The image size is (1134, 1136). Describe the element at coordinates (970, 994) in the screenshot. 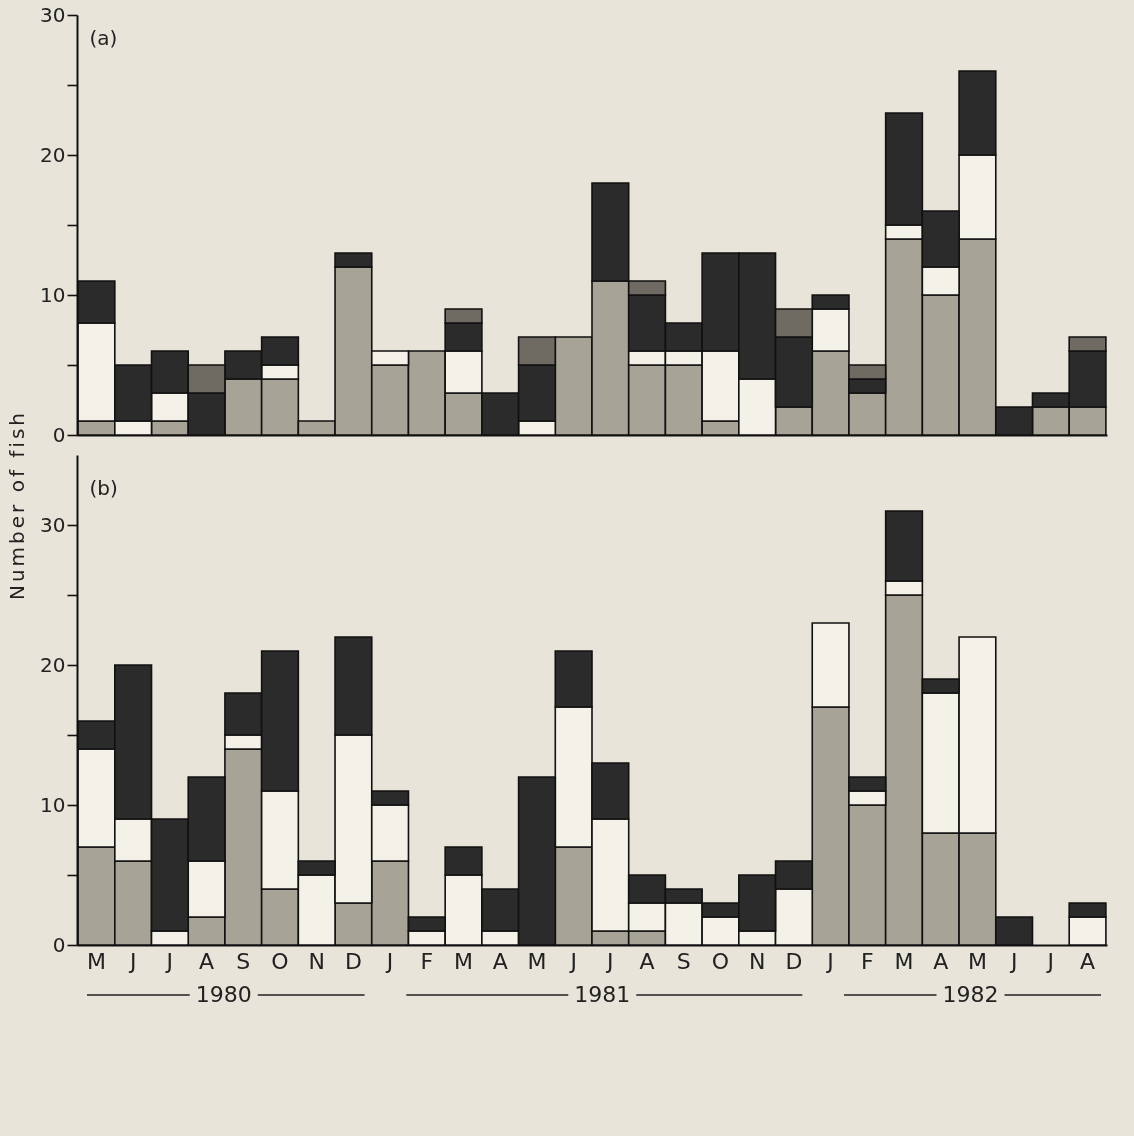

I see `text: 1982` at that location.